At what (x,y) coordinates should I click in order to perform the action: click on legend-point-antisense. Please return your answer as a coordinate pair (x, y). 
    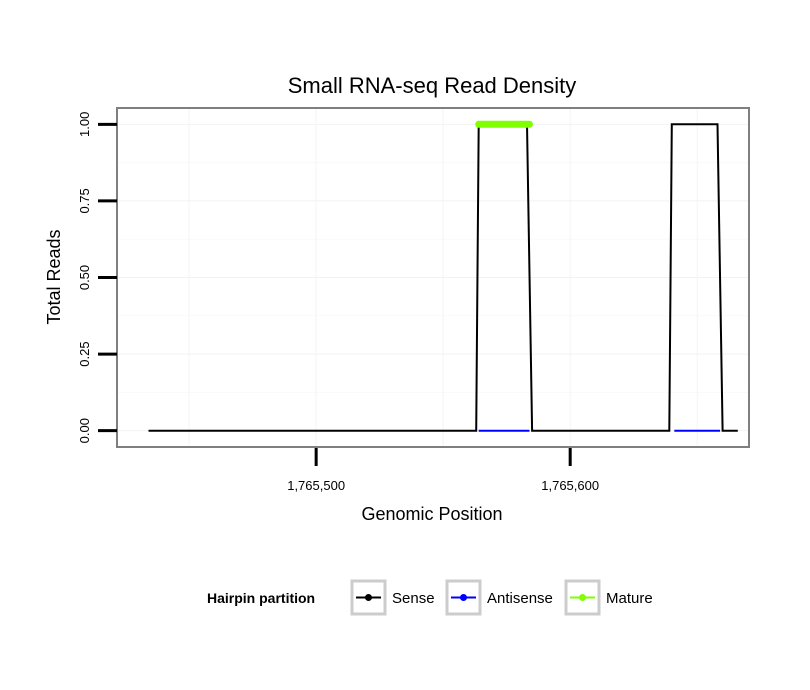
    Looking at the image, I should click on (463, 597).